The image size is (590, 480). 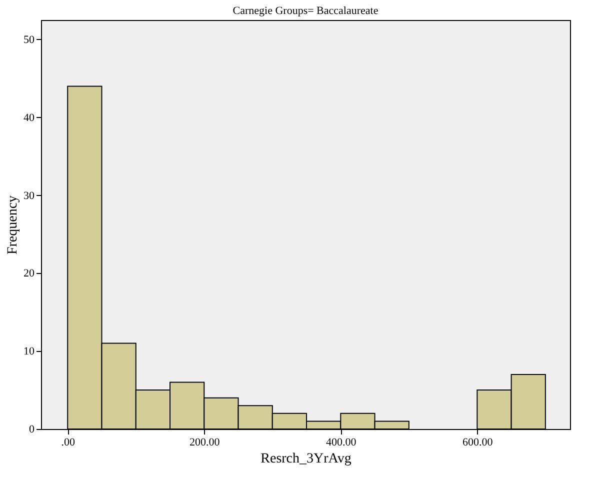 What do you see at coordinates (306, 459) in the screenshot?
I see `x-axis-title: Resrch_3YrAvg` at bounding box center [306, 459].